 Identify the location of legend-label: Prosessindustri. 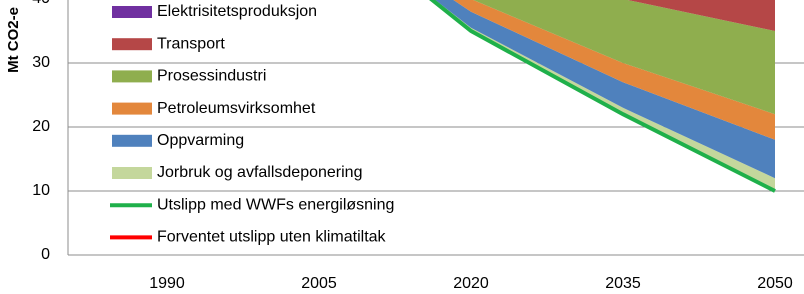
(211, 76).